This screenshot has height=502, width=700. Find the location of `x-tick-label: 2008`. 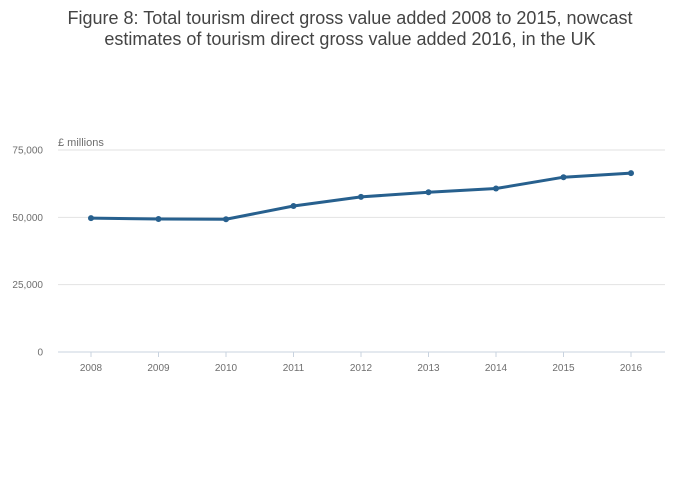

x-tick-label: 2008 is located at coordinates (91, 368).